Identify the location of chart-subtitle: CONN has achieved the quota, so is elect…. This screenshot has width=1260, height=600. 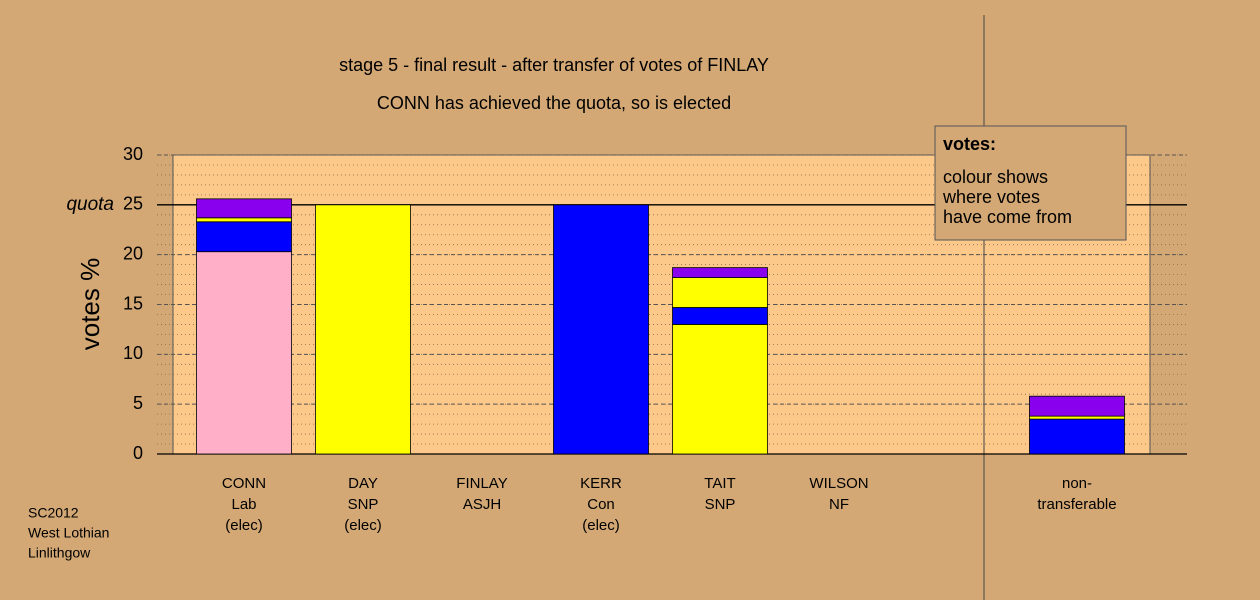
(554, 103).